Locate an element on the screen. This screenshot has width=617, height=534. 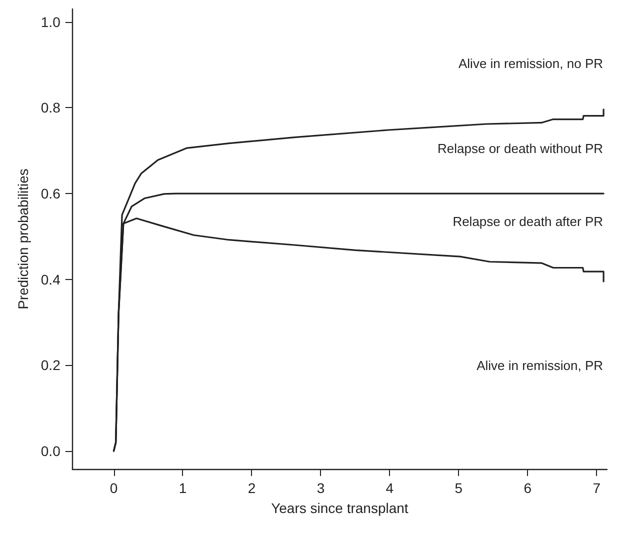
annotation: Relapse or death after PR is located at coordinates (528, 221).